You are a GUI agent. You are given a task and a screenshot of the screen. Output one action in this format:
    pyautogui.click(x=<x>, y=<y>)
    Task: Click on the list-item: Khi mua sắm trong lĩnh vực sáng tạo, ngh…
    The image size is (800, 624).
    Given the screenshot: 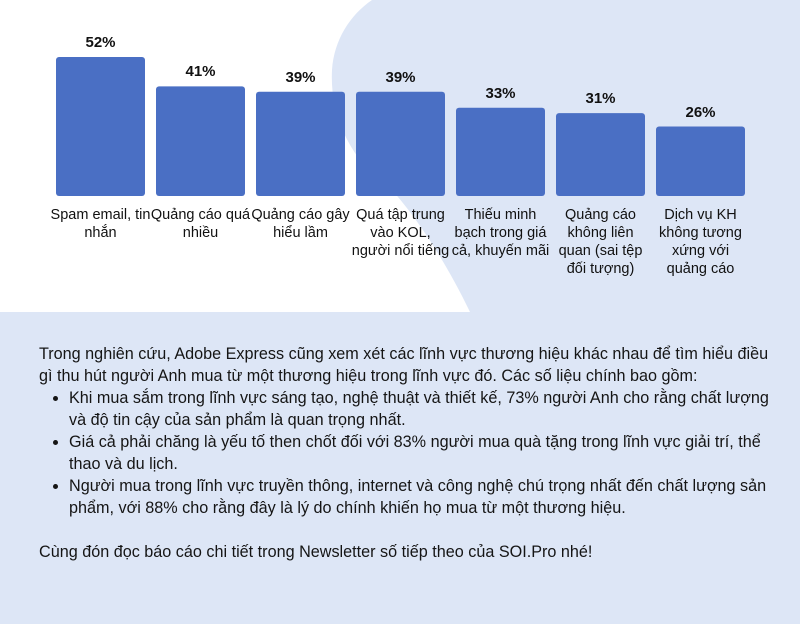 What is the action you would take?
    pyautogui.click(x=419, y=409)
    